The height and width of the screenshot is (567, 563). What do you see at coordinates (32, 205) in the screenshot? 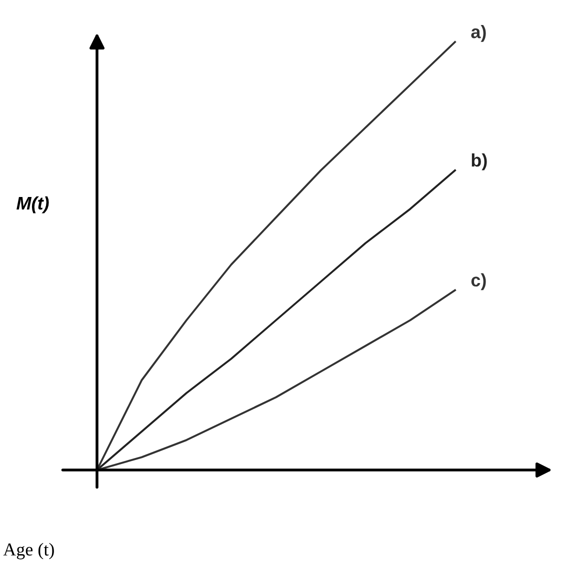
I see `y-axis-title: M(t)` at bounding box center [32, 205].